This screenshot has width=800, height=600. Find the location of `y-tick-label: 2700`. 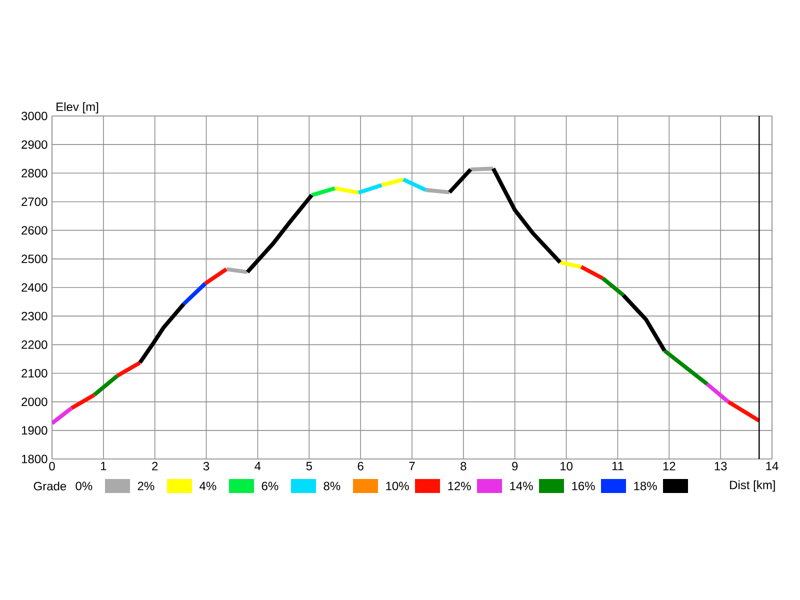

y-tick-label: 2700 is located at coordinates (35, 201).